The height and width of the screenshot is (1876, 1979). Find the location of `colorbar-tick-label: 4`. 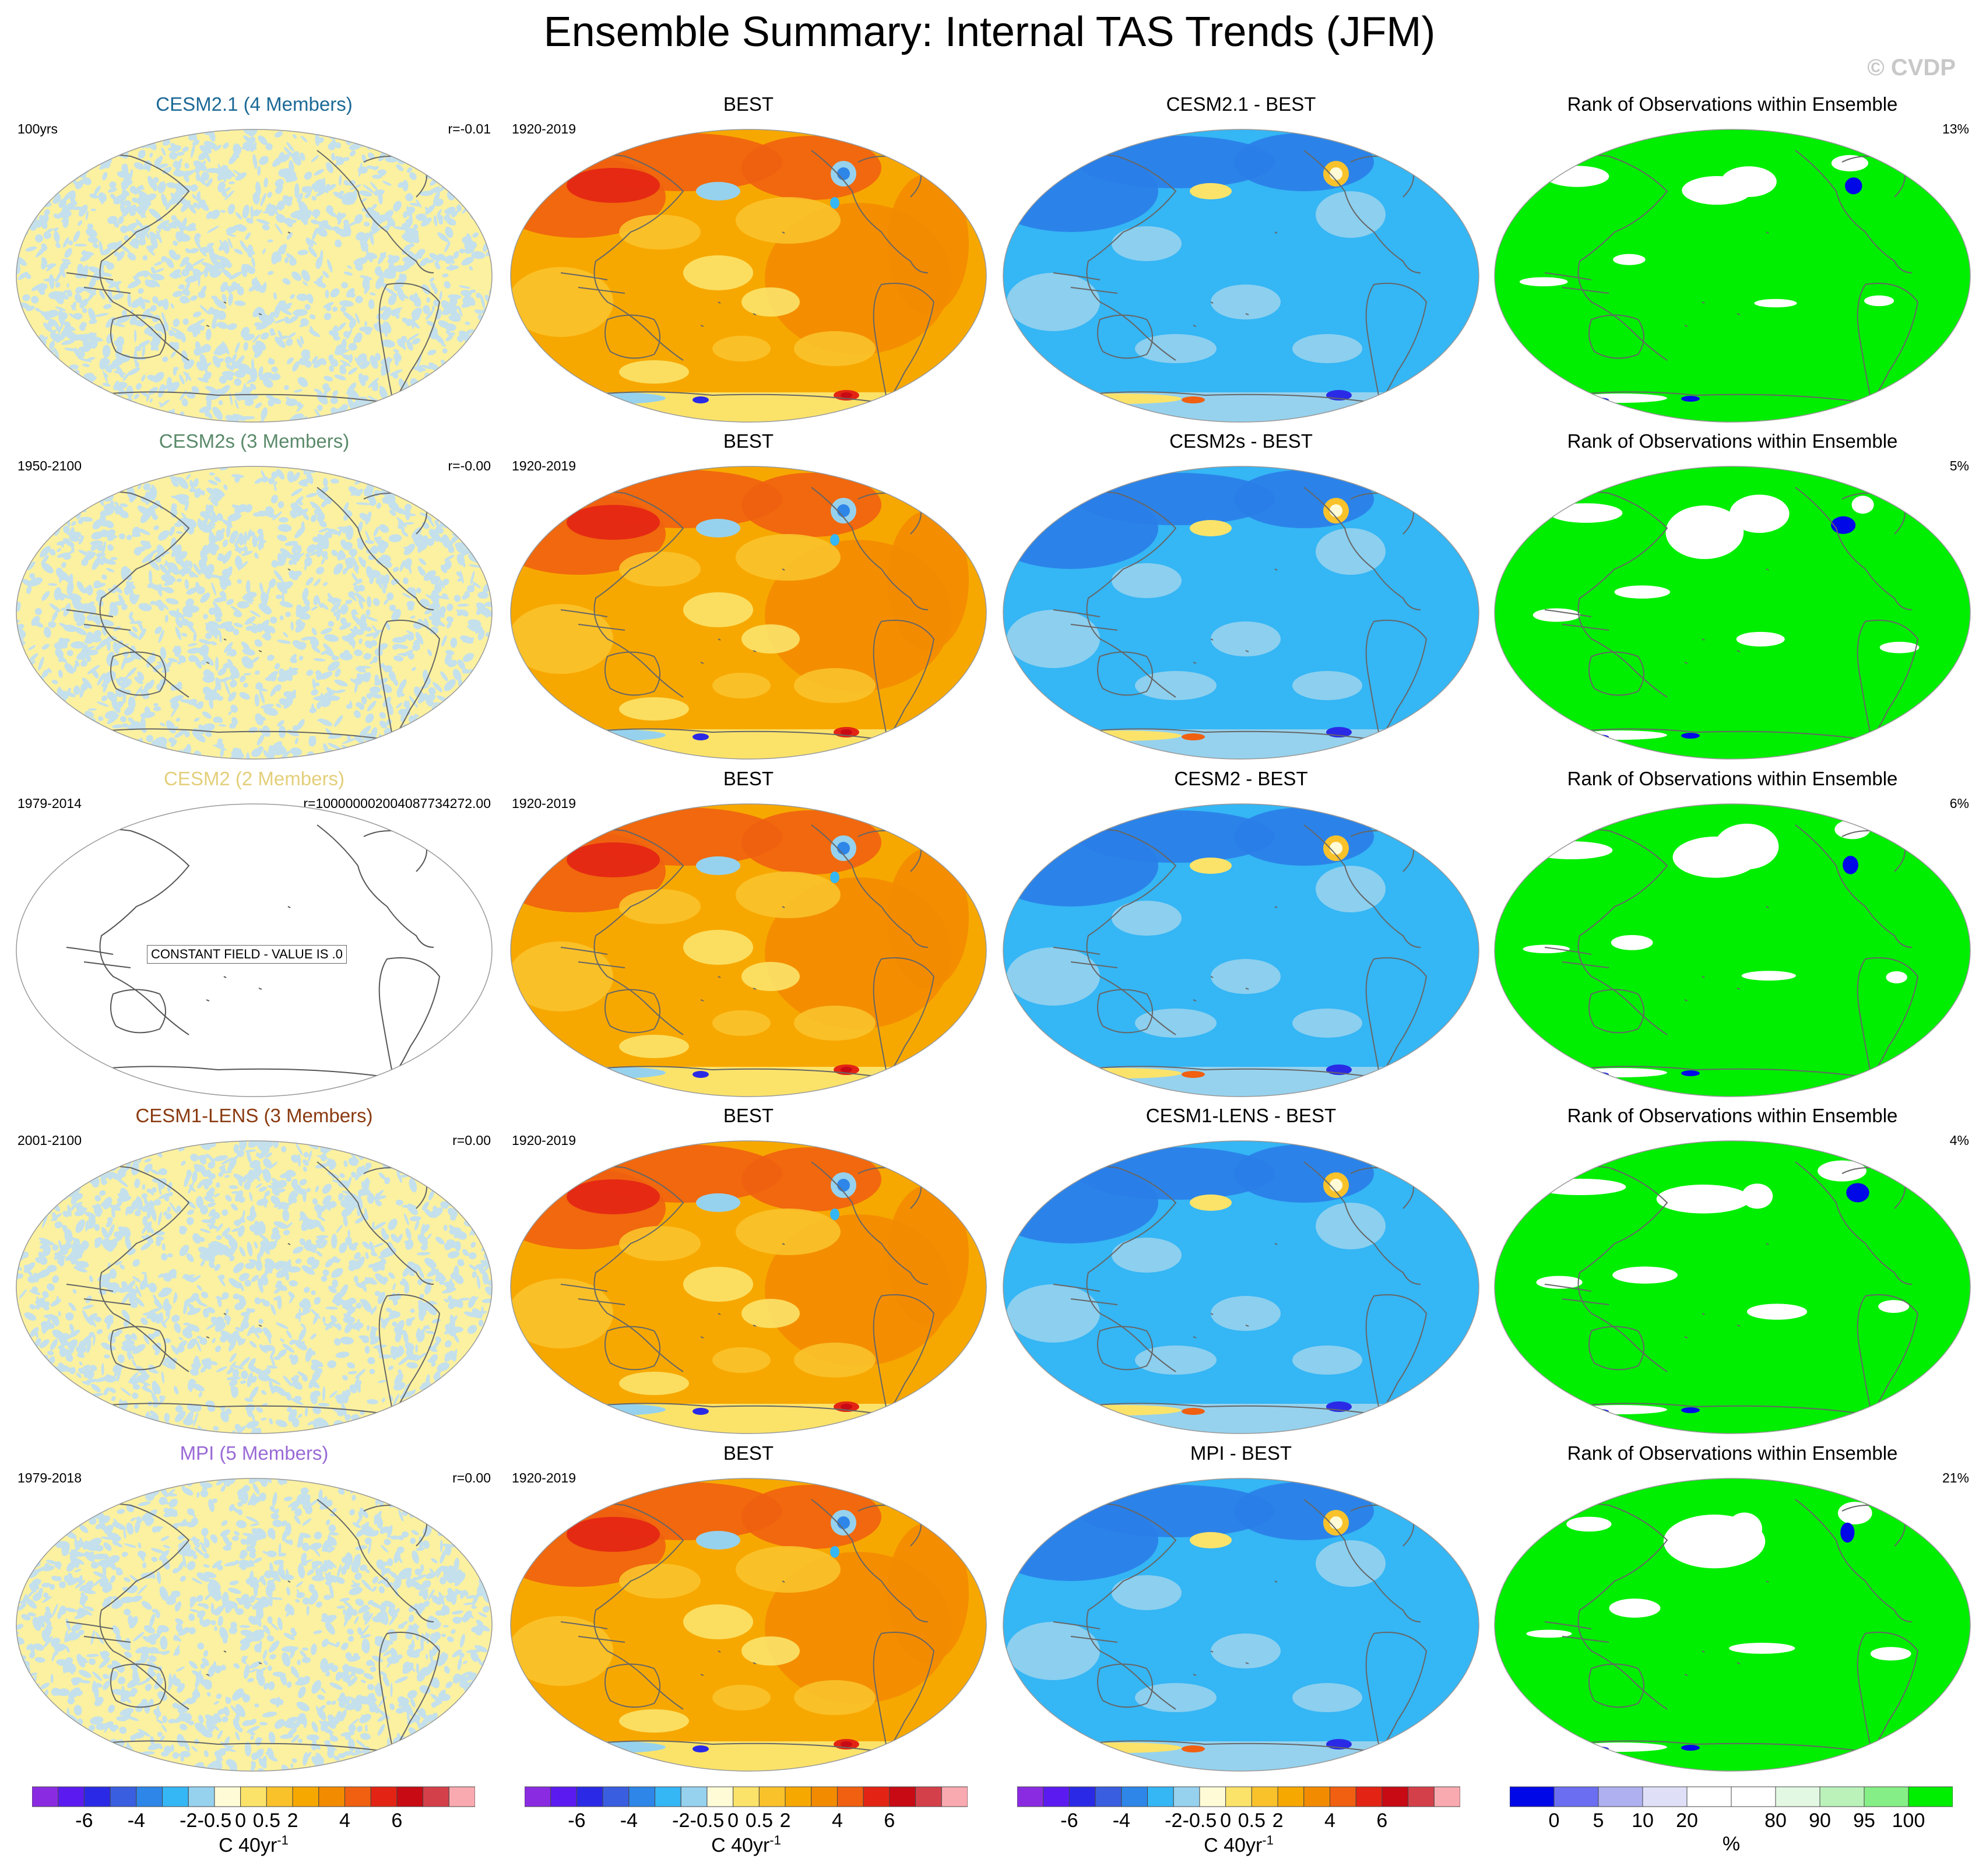

colorbar-tick-label: 4 is located at coordinates (837, 1821).